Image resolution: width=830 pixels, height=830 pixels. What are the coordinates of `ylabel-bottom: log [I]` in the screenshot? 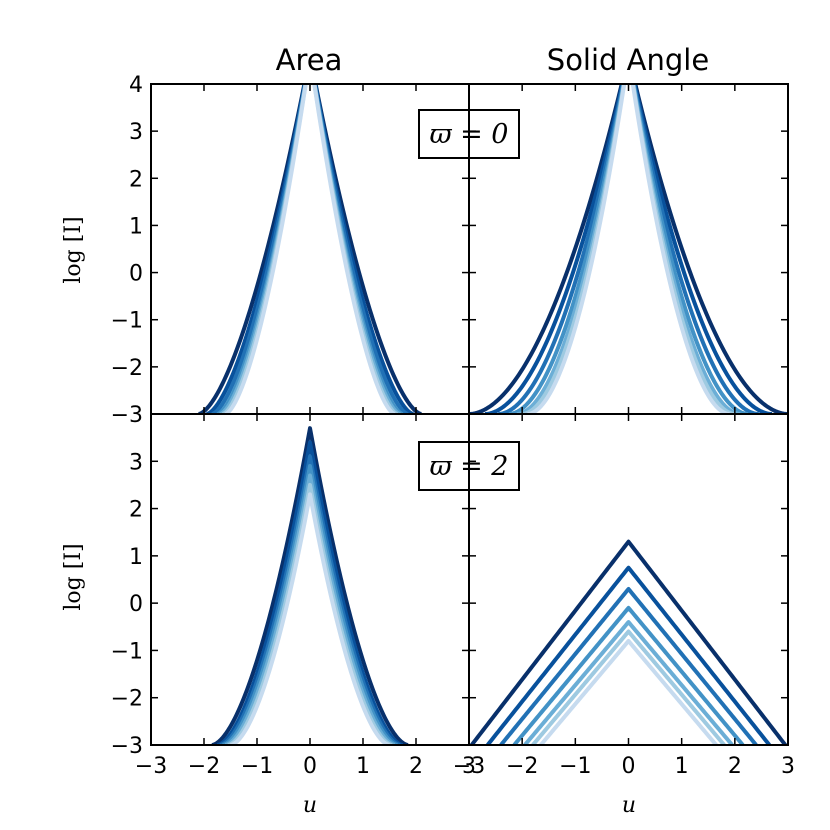 It's located at (73, 576).